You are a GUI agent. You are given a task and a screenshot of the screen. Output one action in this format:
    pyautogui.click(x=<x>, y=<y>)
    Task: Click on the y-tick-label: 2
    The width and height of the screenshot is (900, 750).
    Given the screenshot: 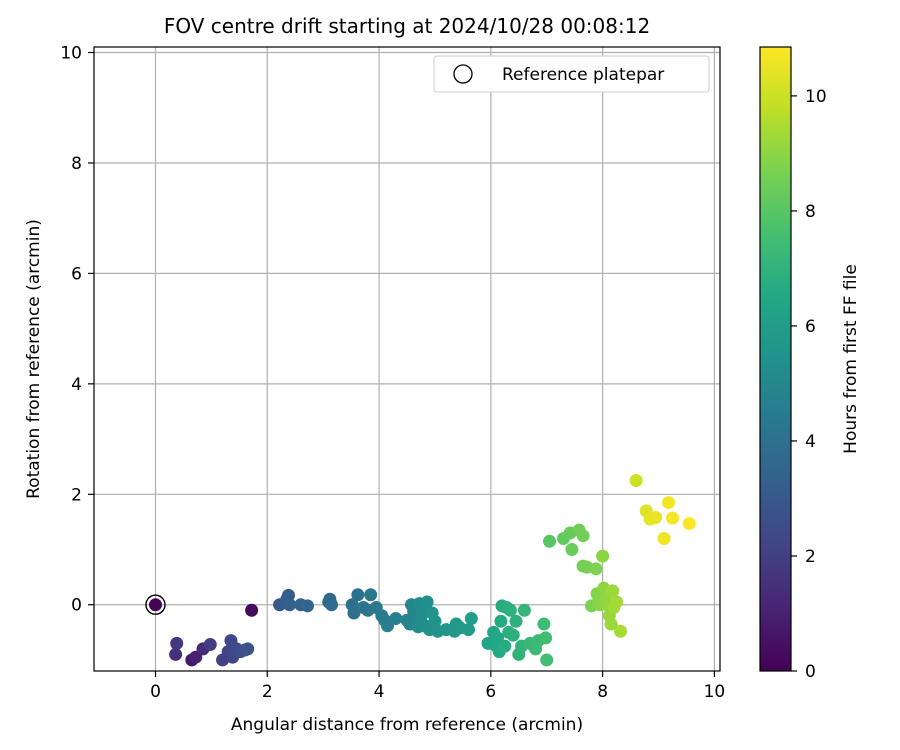 What is the action you would take?
    pyautogui.click(x=76, y=495)
    